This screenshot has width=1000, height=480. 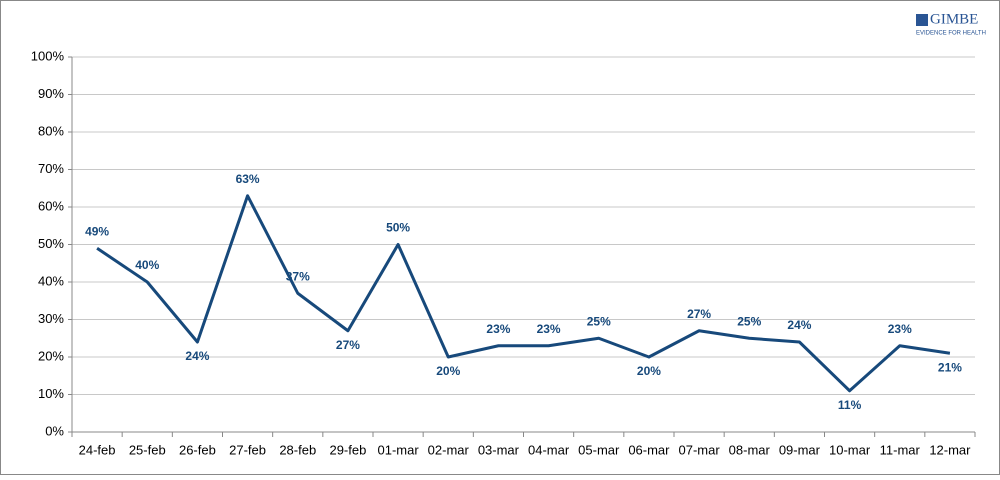 I want to click on x-tick-label: 06-mar, so click(x=649, y=449).